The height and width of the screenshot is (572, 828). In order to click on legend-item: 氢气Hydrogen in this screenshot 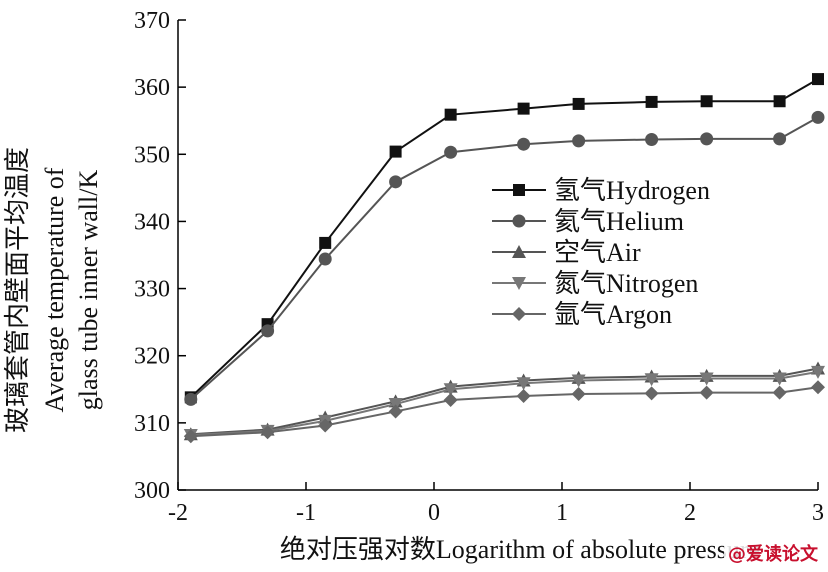, I will do `click(601, 190)`.